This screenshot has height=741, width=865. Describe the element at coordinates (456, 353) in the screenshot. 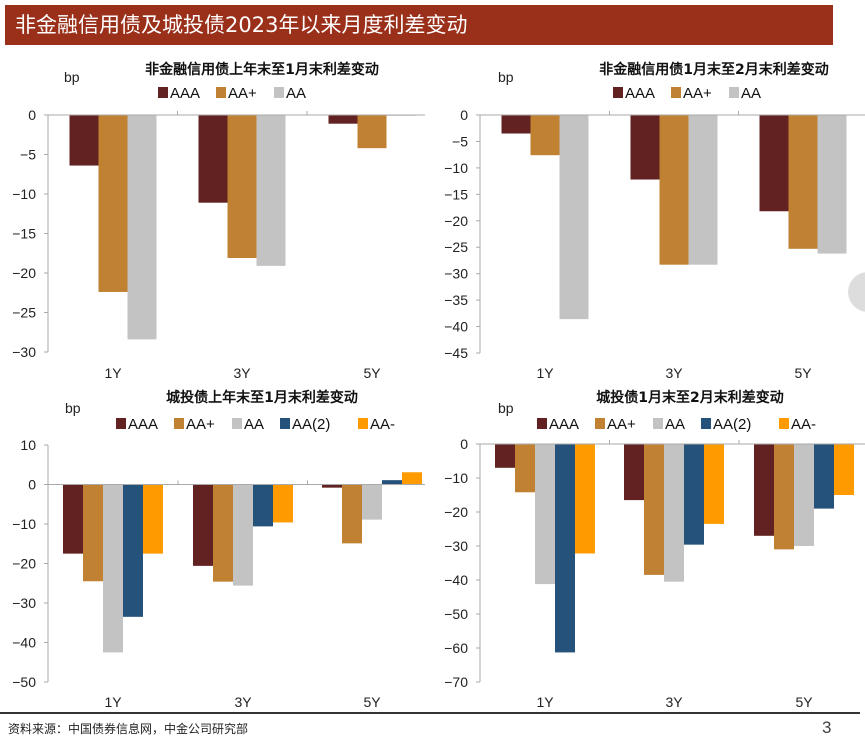

I see `y-tick-label: −45` at that location.